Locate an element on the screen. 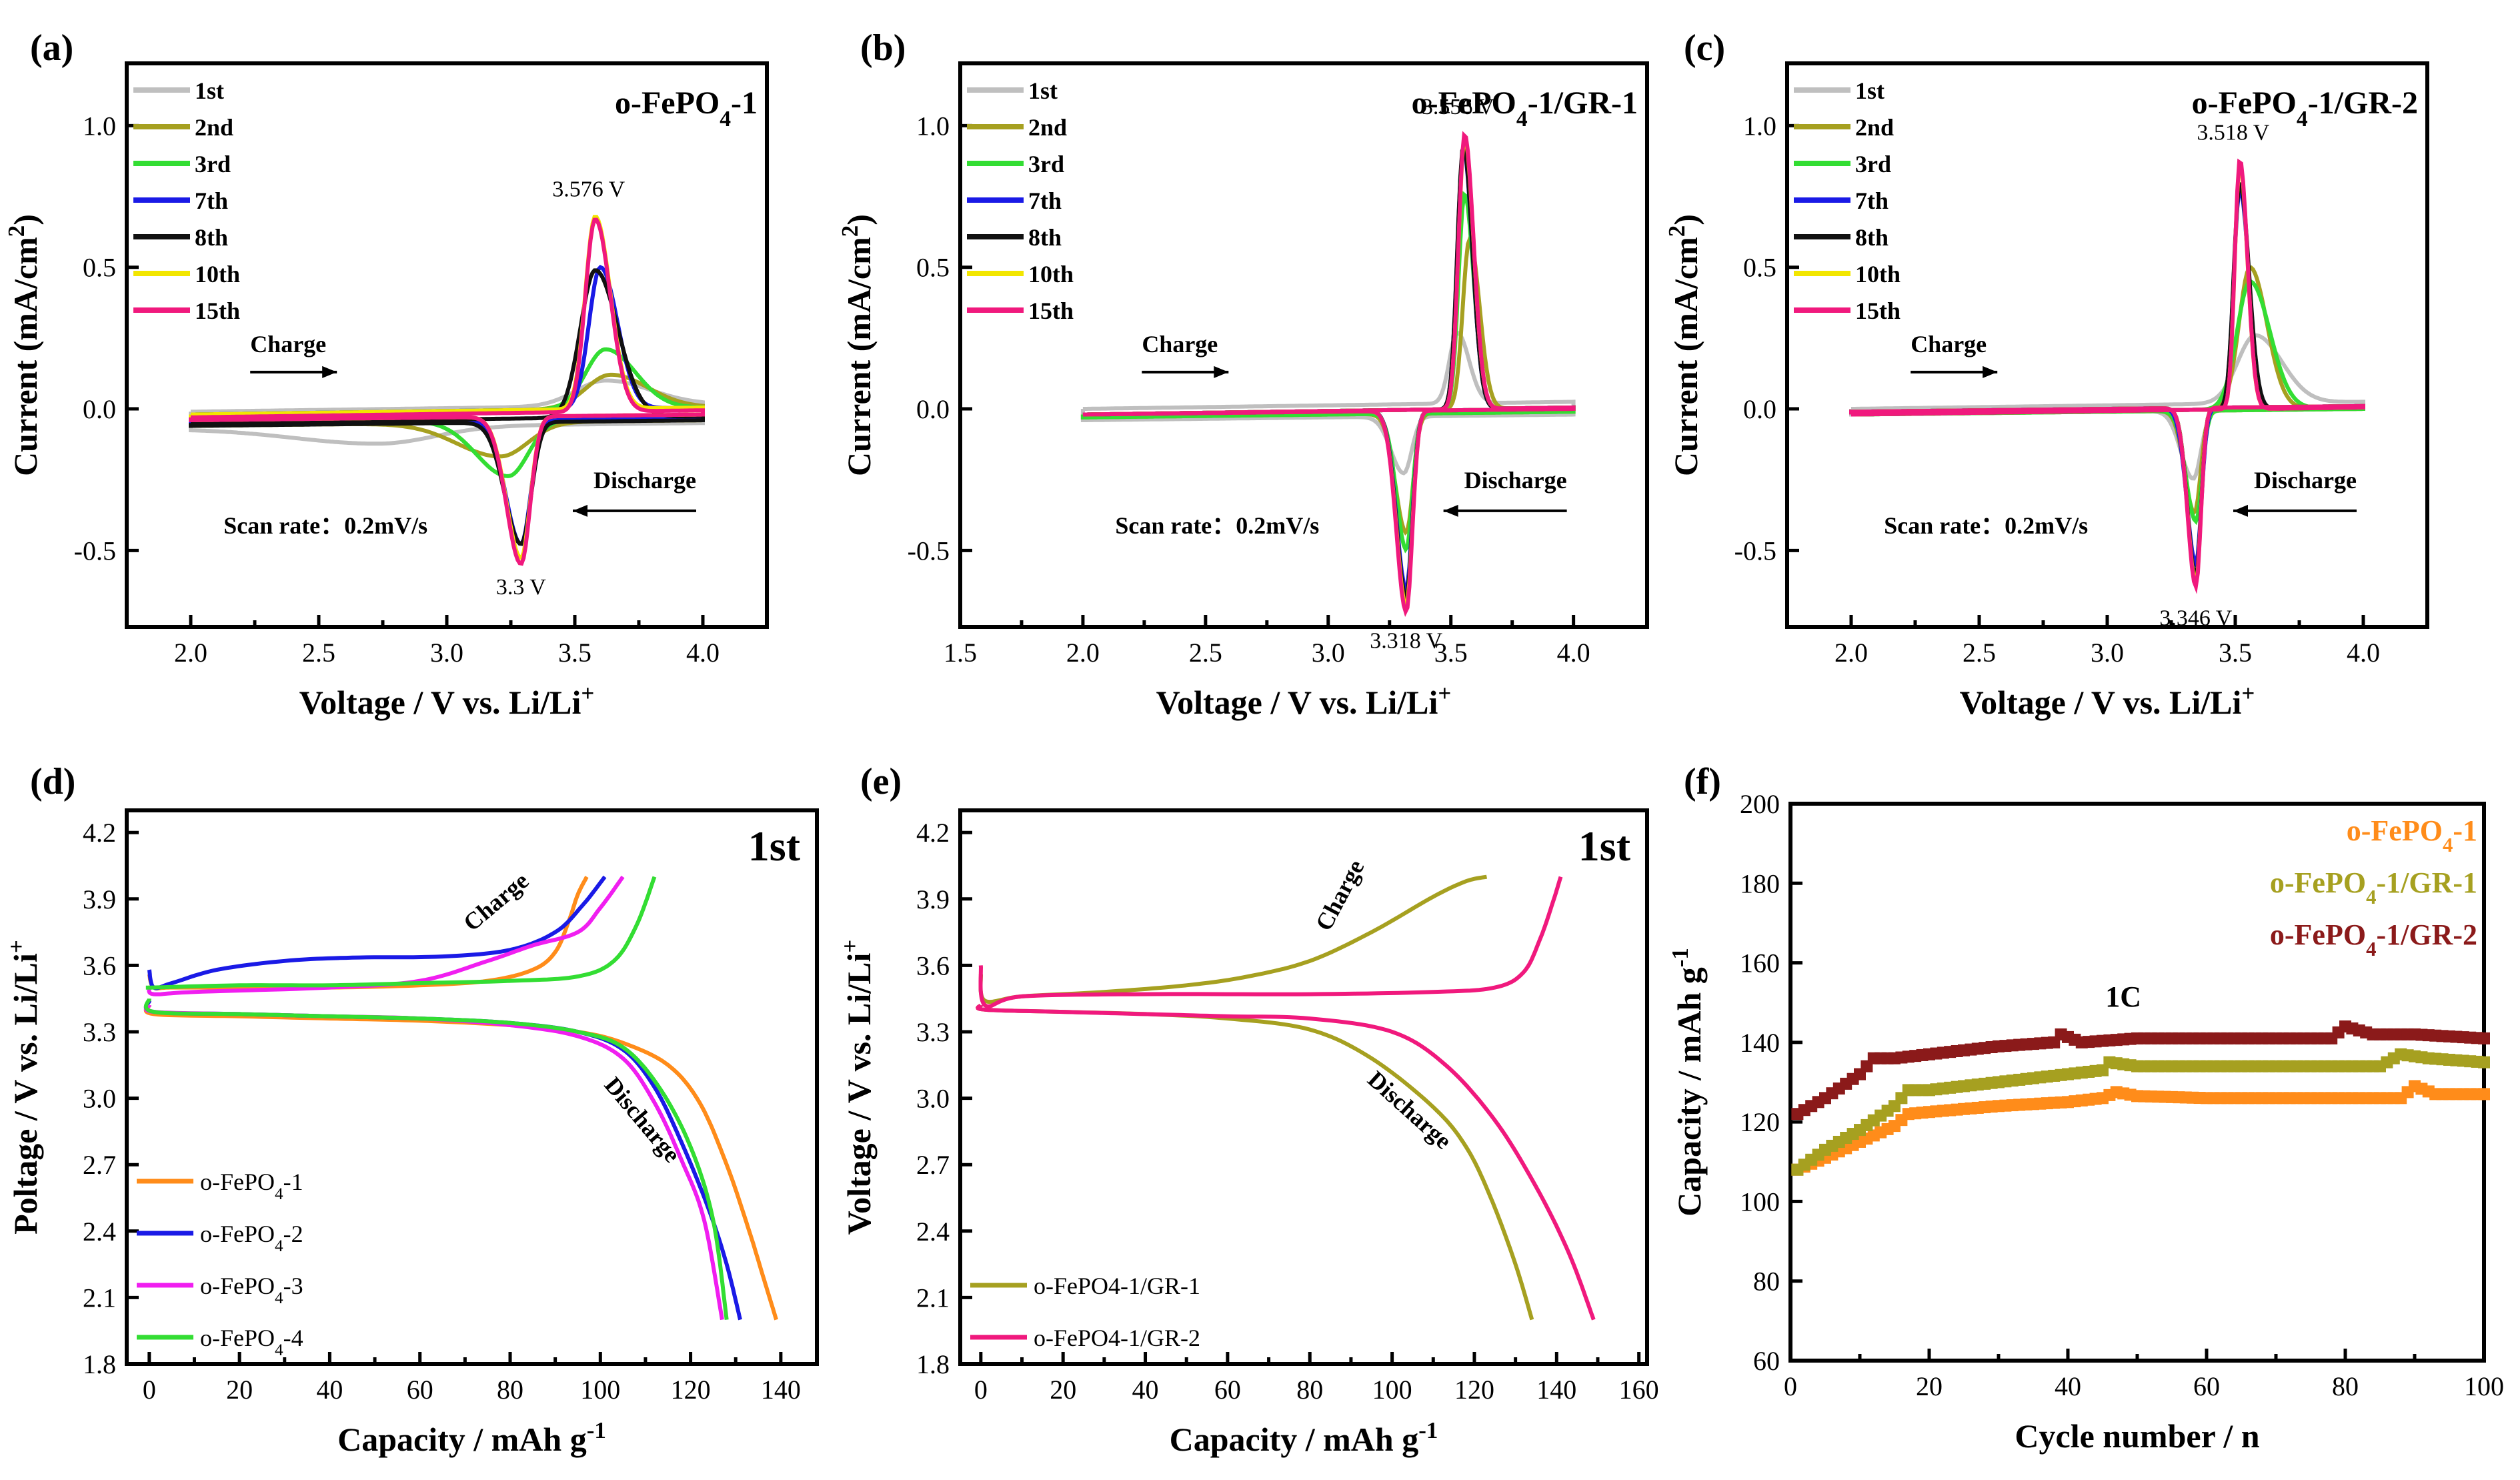  y-tick-label: 80 is located at coordinates (1766, 1282).